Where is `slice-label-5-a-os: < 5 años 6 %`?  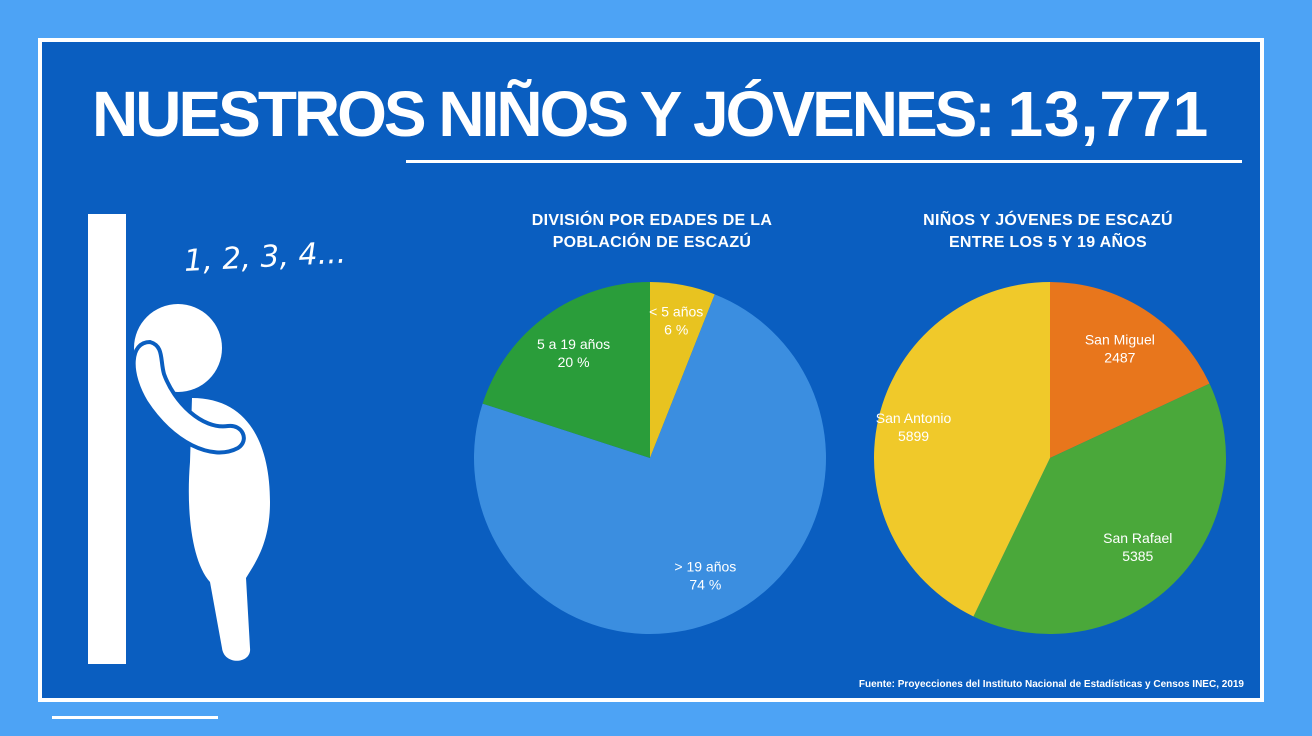 slice-label-5-a-os: < 5 años 6 % is located at coordinates (676, 320).